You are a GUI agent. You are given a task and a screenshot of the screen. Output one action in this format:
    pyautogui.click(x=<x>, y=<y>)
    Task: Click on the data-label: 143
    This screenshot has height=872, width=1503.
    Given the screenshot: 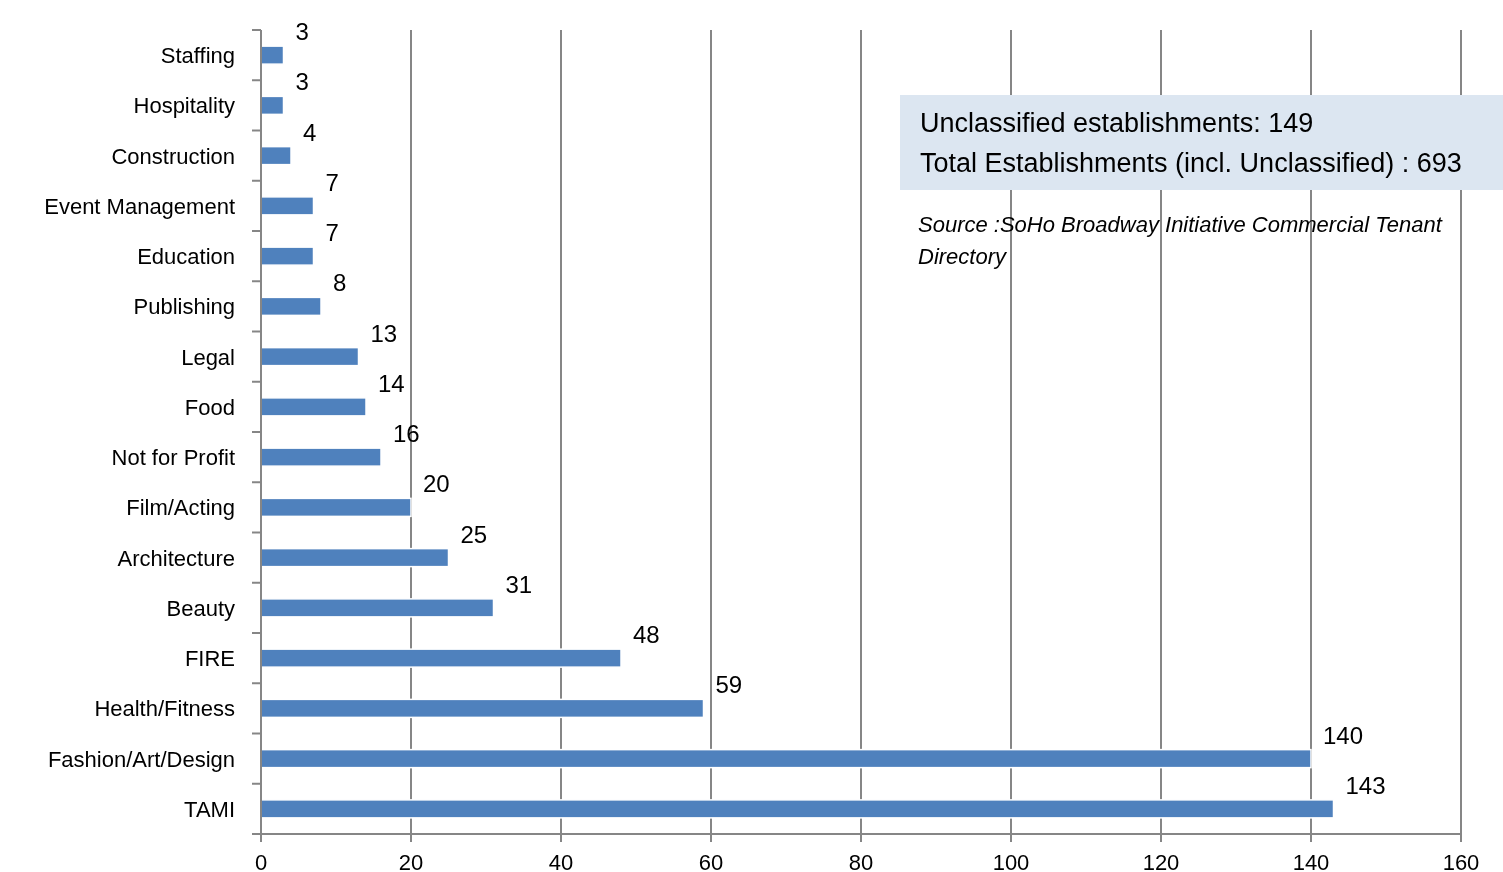 What is the action you would take?
    pyautogui.click(x=1365, y=785)
    